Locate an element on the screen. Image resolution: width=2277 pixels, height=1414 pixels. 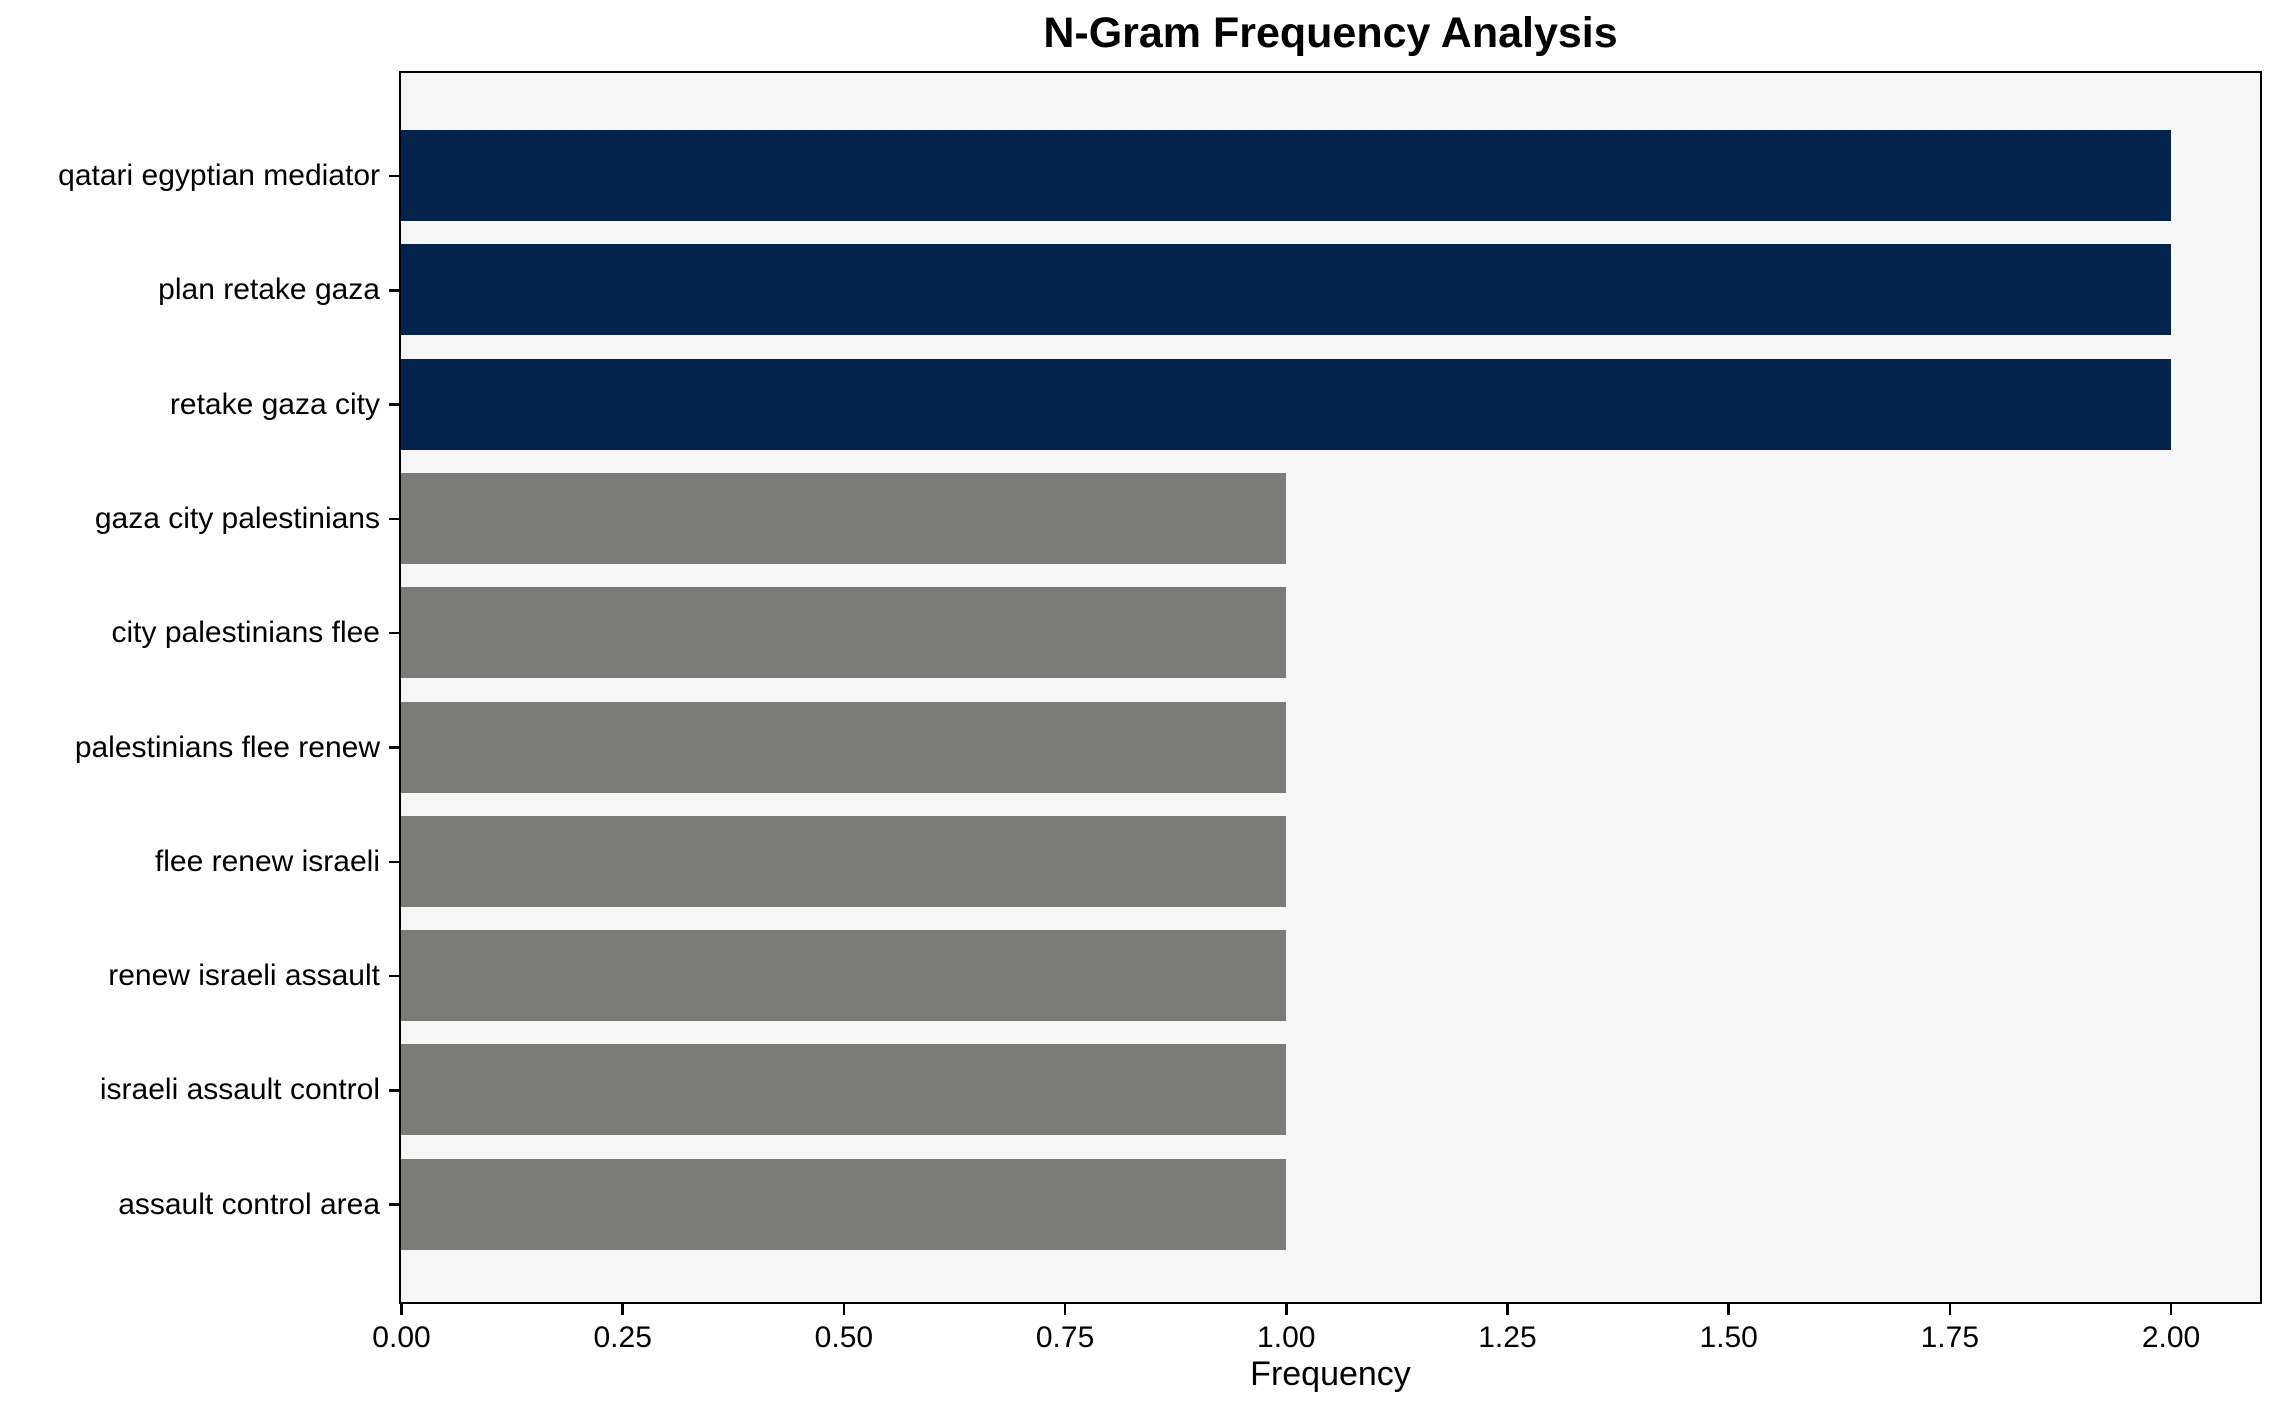
x-tick-label: 1.75 is located at coordinates (1950, 1337).